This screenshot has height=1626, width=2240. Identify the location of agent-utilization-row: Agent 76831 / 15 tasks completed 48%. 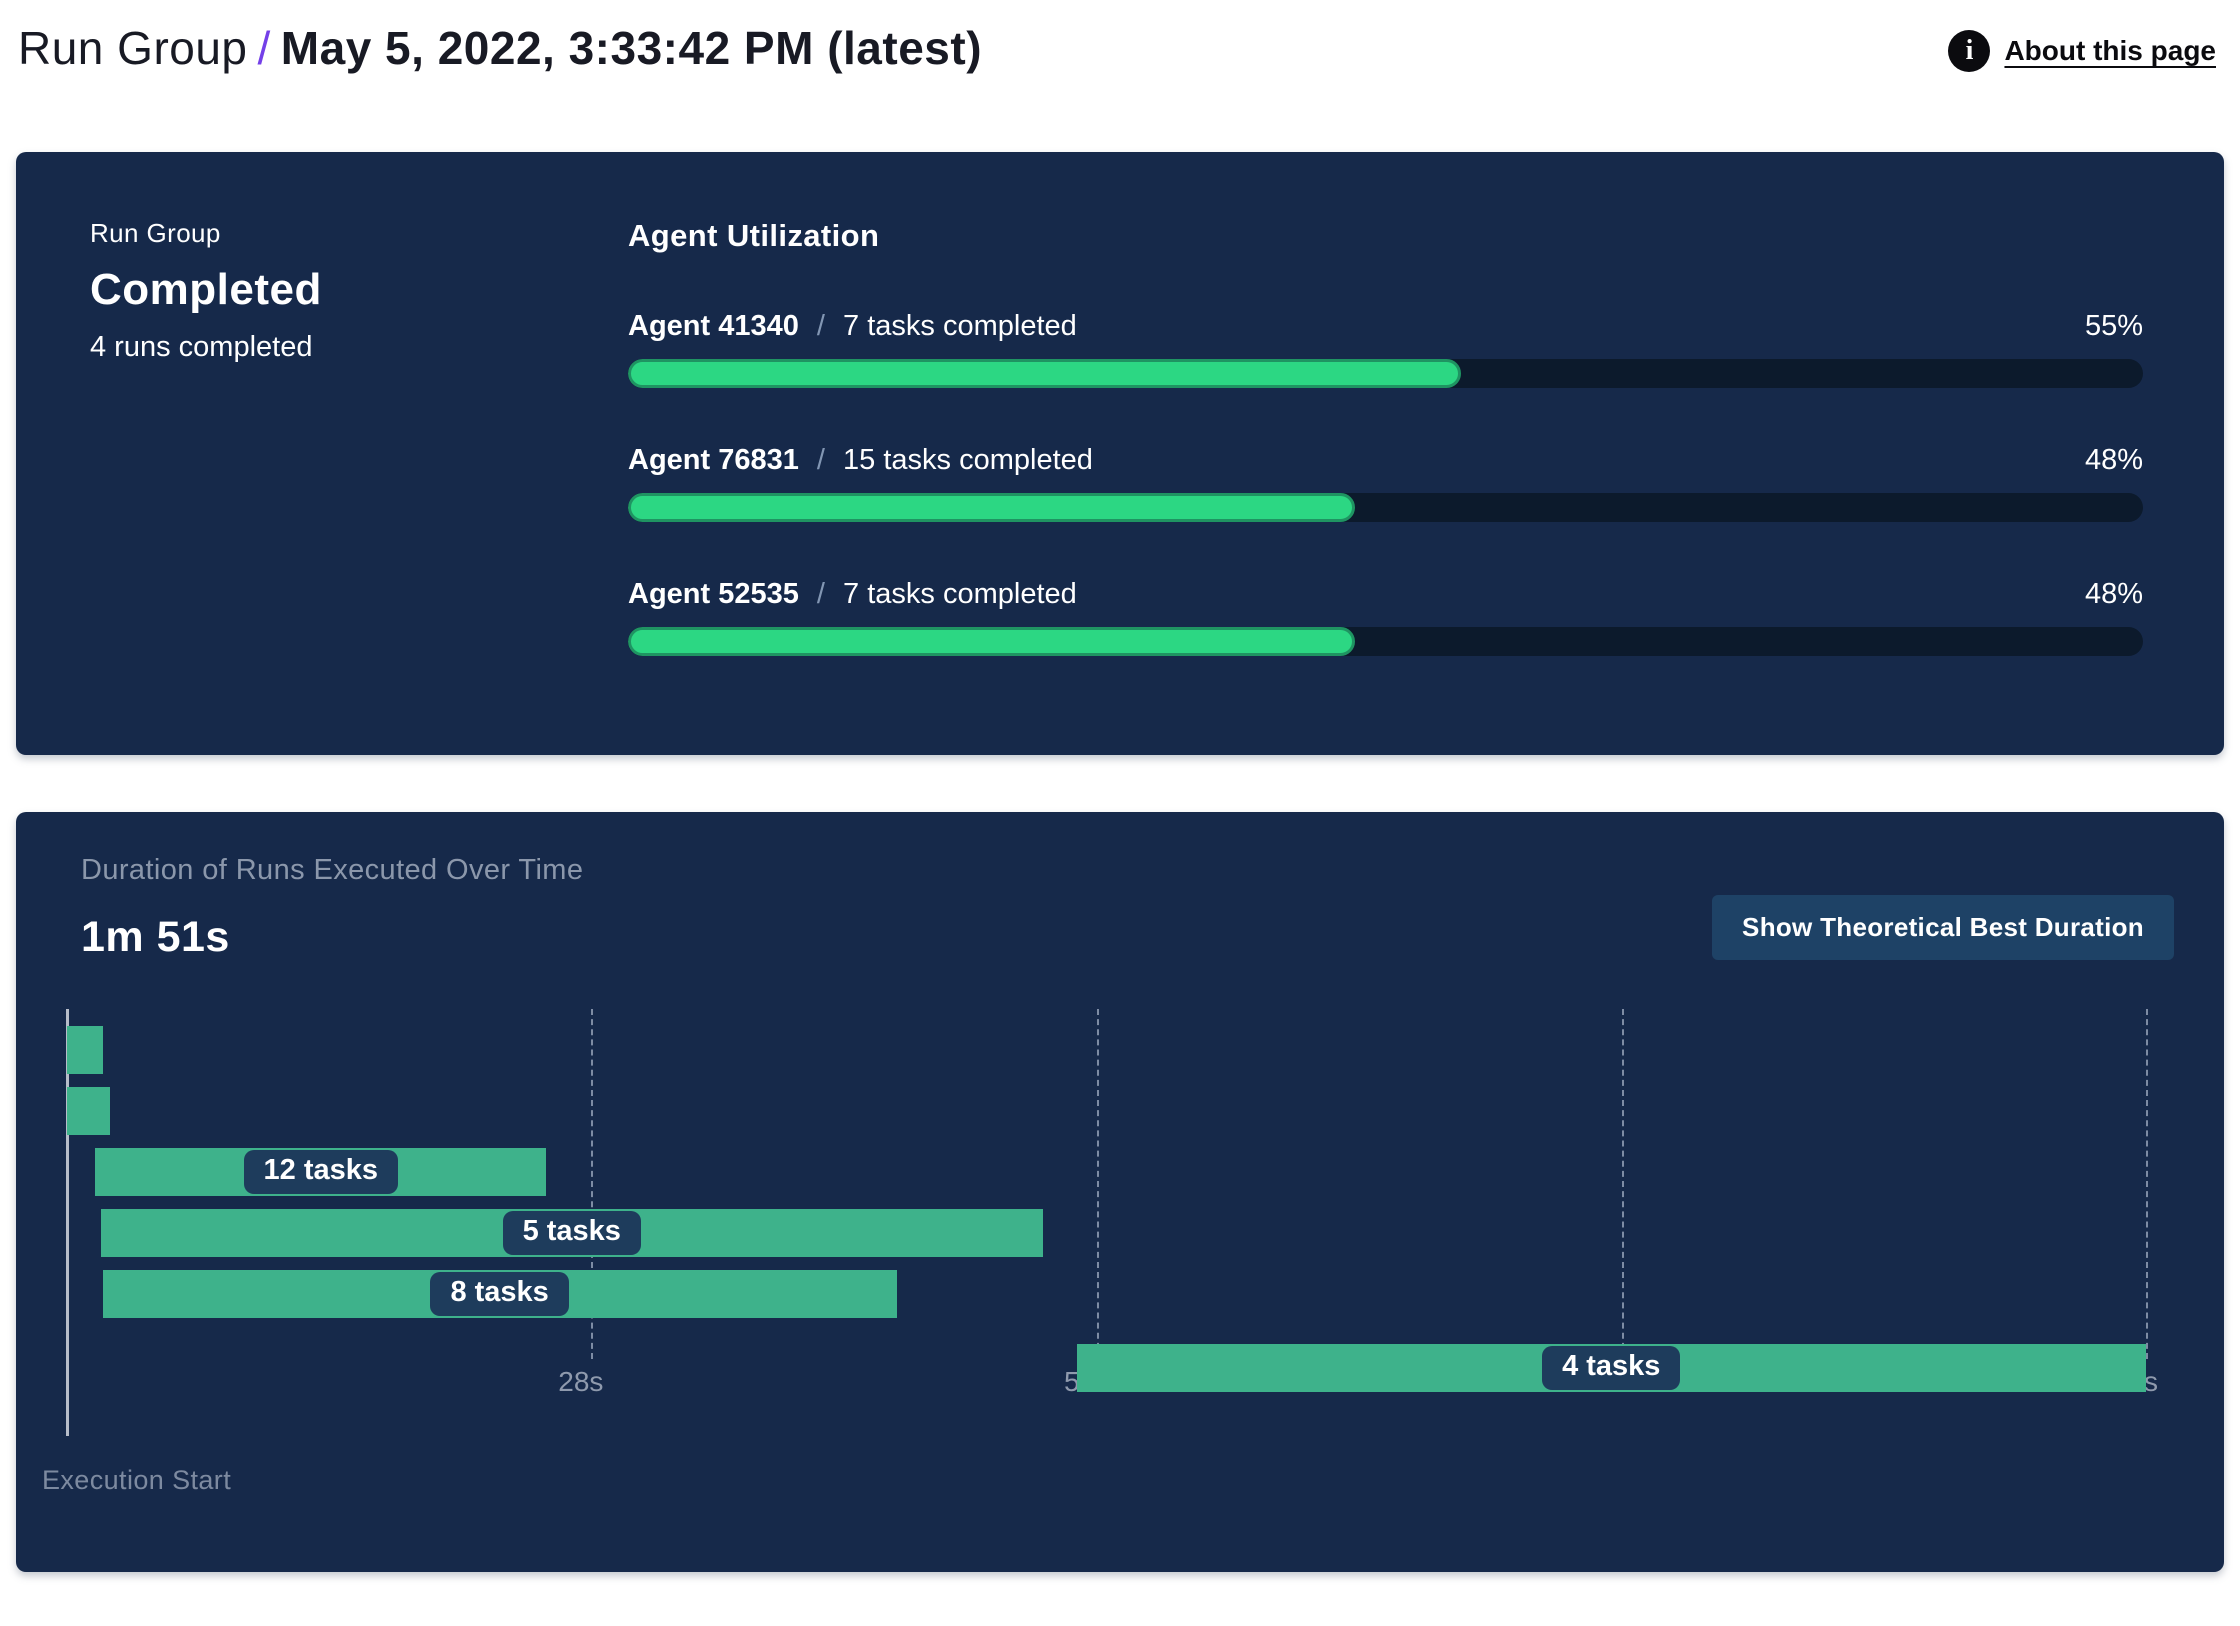
(1385, 483).